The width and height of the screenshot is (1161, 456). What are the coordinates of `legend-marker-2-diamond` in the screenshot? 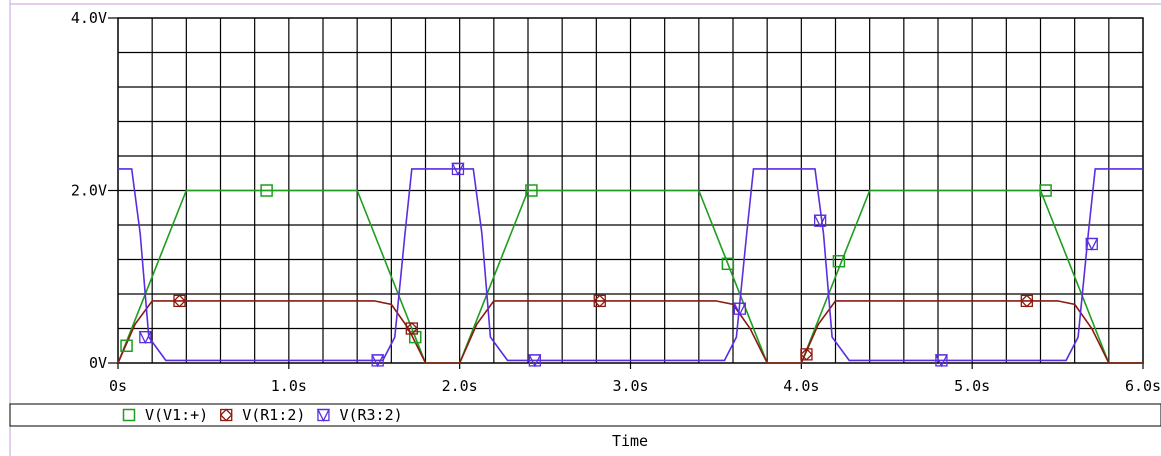 It's located at (226, 415).